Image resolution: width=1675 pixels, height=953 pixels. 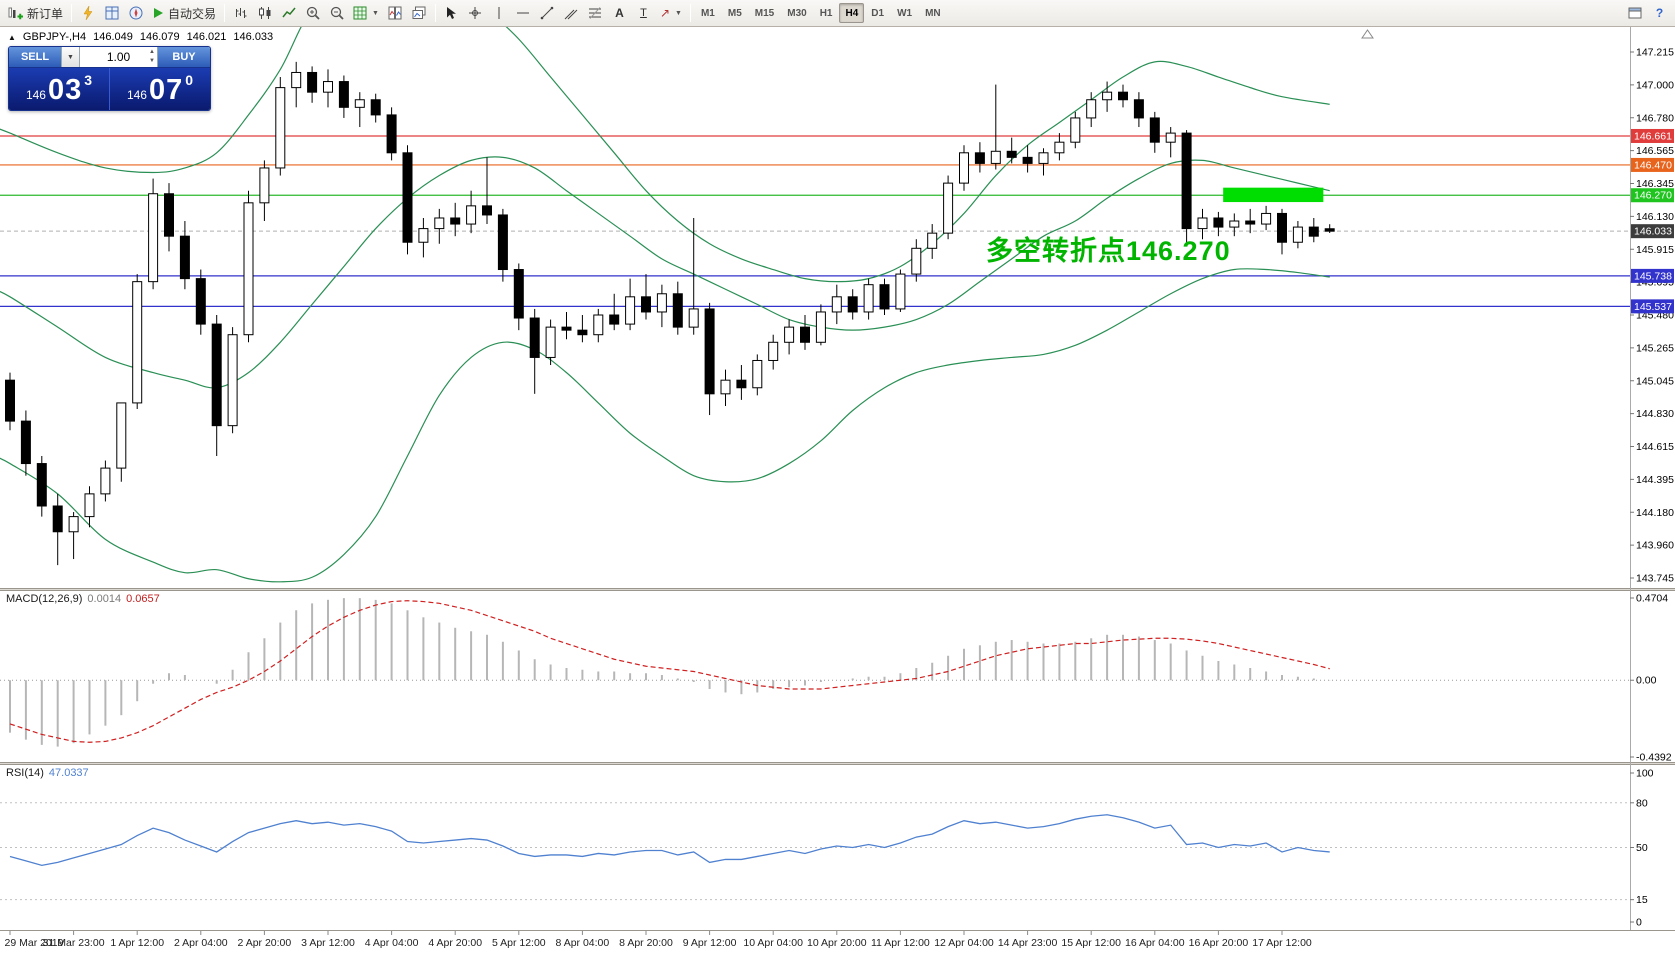 I want to click on price-tick: 144.180, so click(x=1655, y=513).